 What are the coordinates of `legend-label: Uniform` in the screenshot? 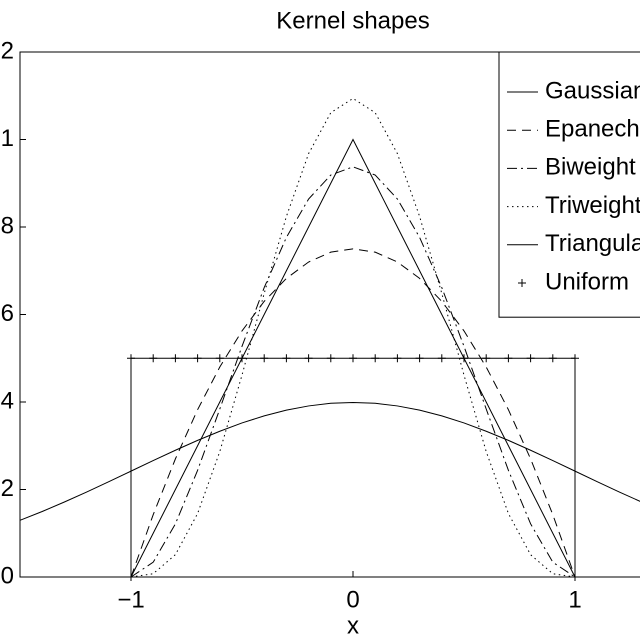 It's located at (587, 281).